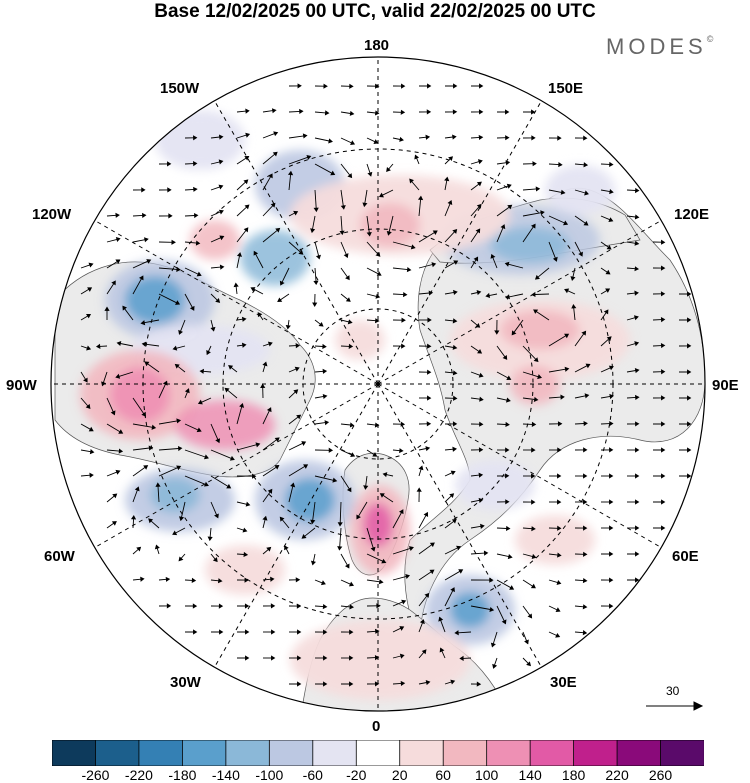 Image resolution: width=750 pixels, height=783 pixels. Describe the element at coordinates (530, 775) in the screenshot. I see `colorbar-tick-label: 140` at that location.